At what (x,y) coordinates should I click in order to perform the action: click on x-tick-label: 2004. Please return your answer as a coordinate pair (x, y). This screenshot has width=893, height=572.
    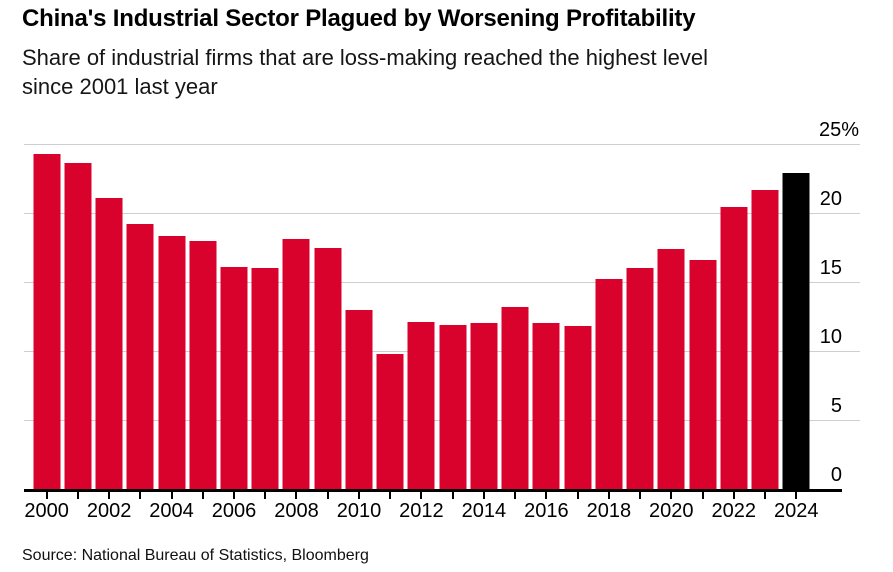
    Looking at the image, I should click on (171, 511).